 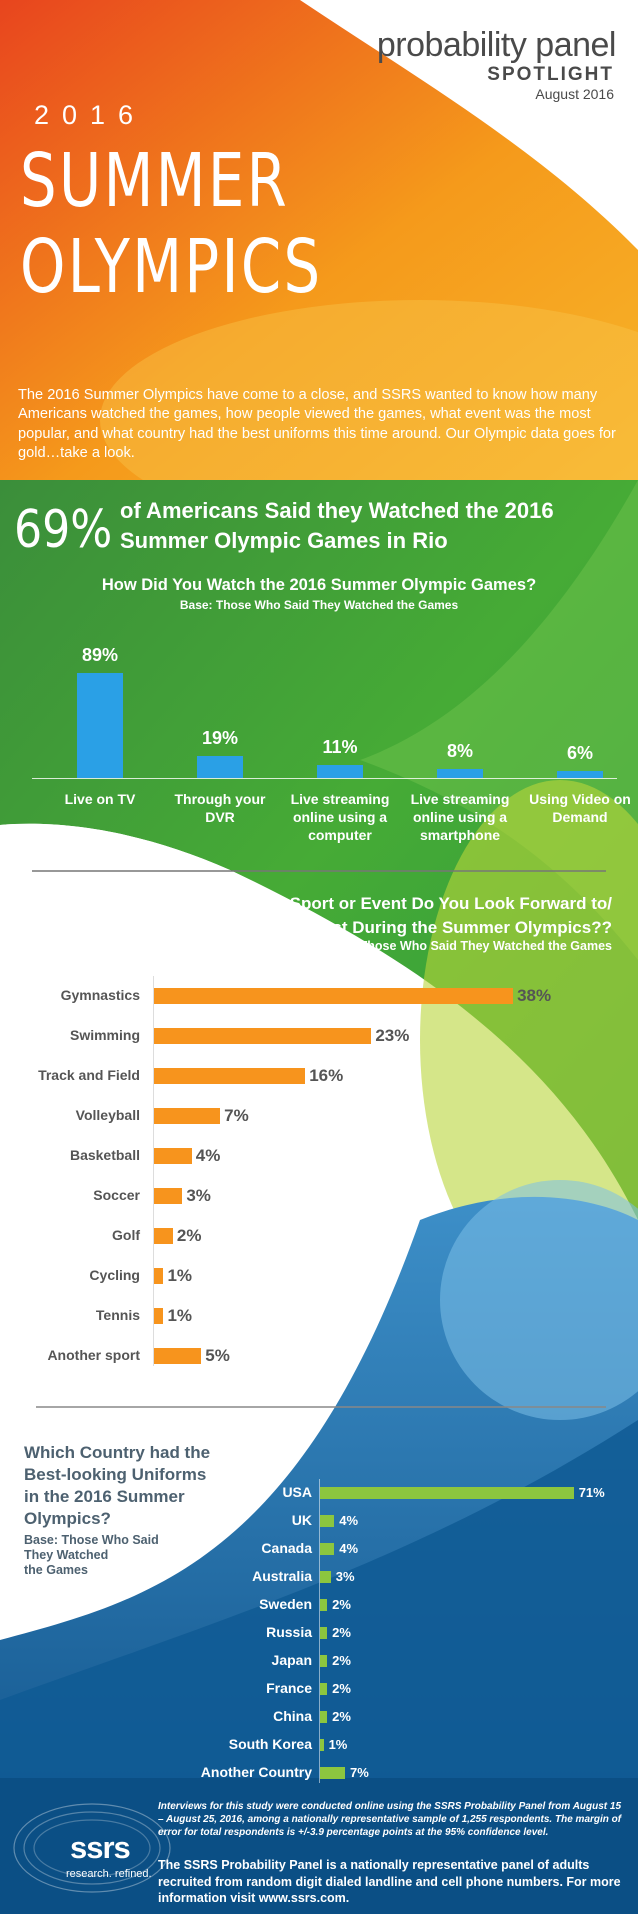 I want to click on chart3-category-label: Russia, so click(x=289, y=1632).